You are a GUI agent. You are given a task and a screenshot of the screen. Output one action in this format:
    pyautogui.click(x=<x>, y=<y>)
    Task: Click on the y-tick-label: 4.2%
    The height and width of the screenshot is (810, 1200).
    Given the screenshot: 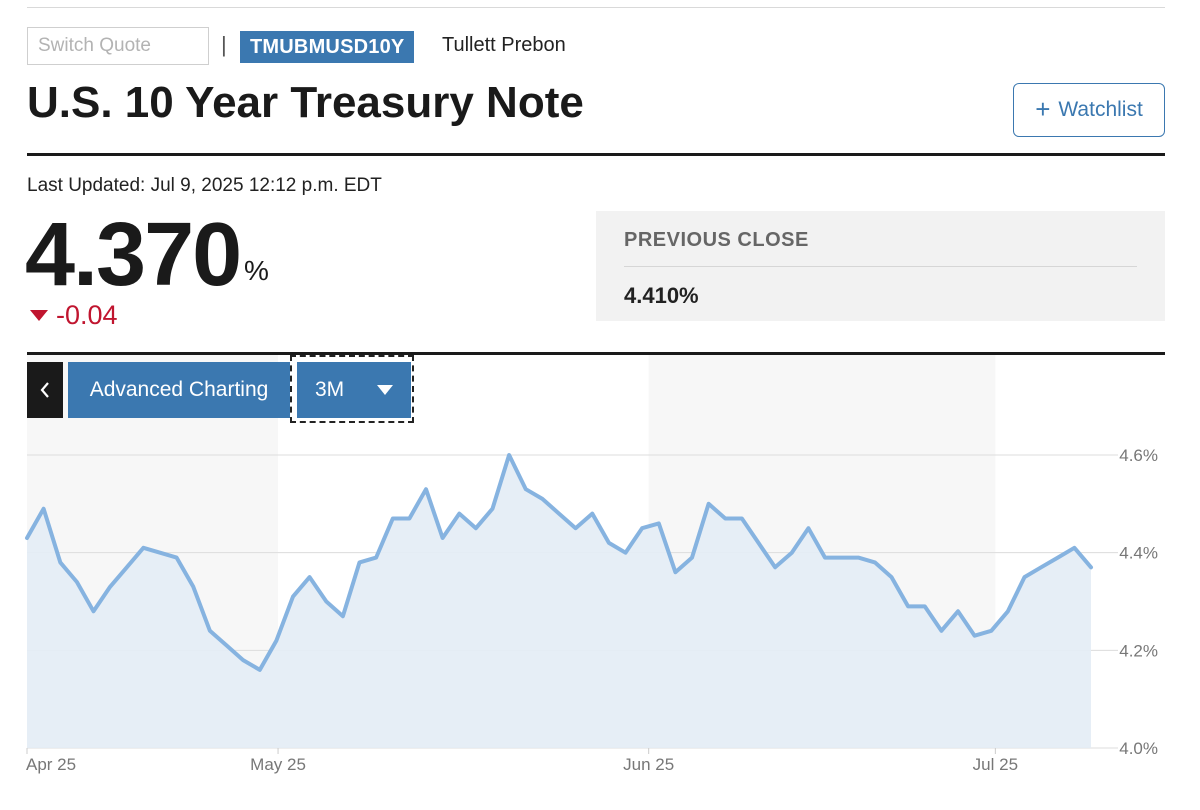 What is the action you would take?
    pyautogui.click(x=1138, y=650)
    